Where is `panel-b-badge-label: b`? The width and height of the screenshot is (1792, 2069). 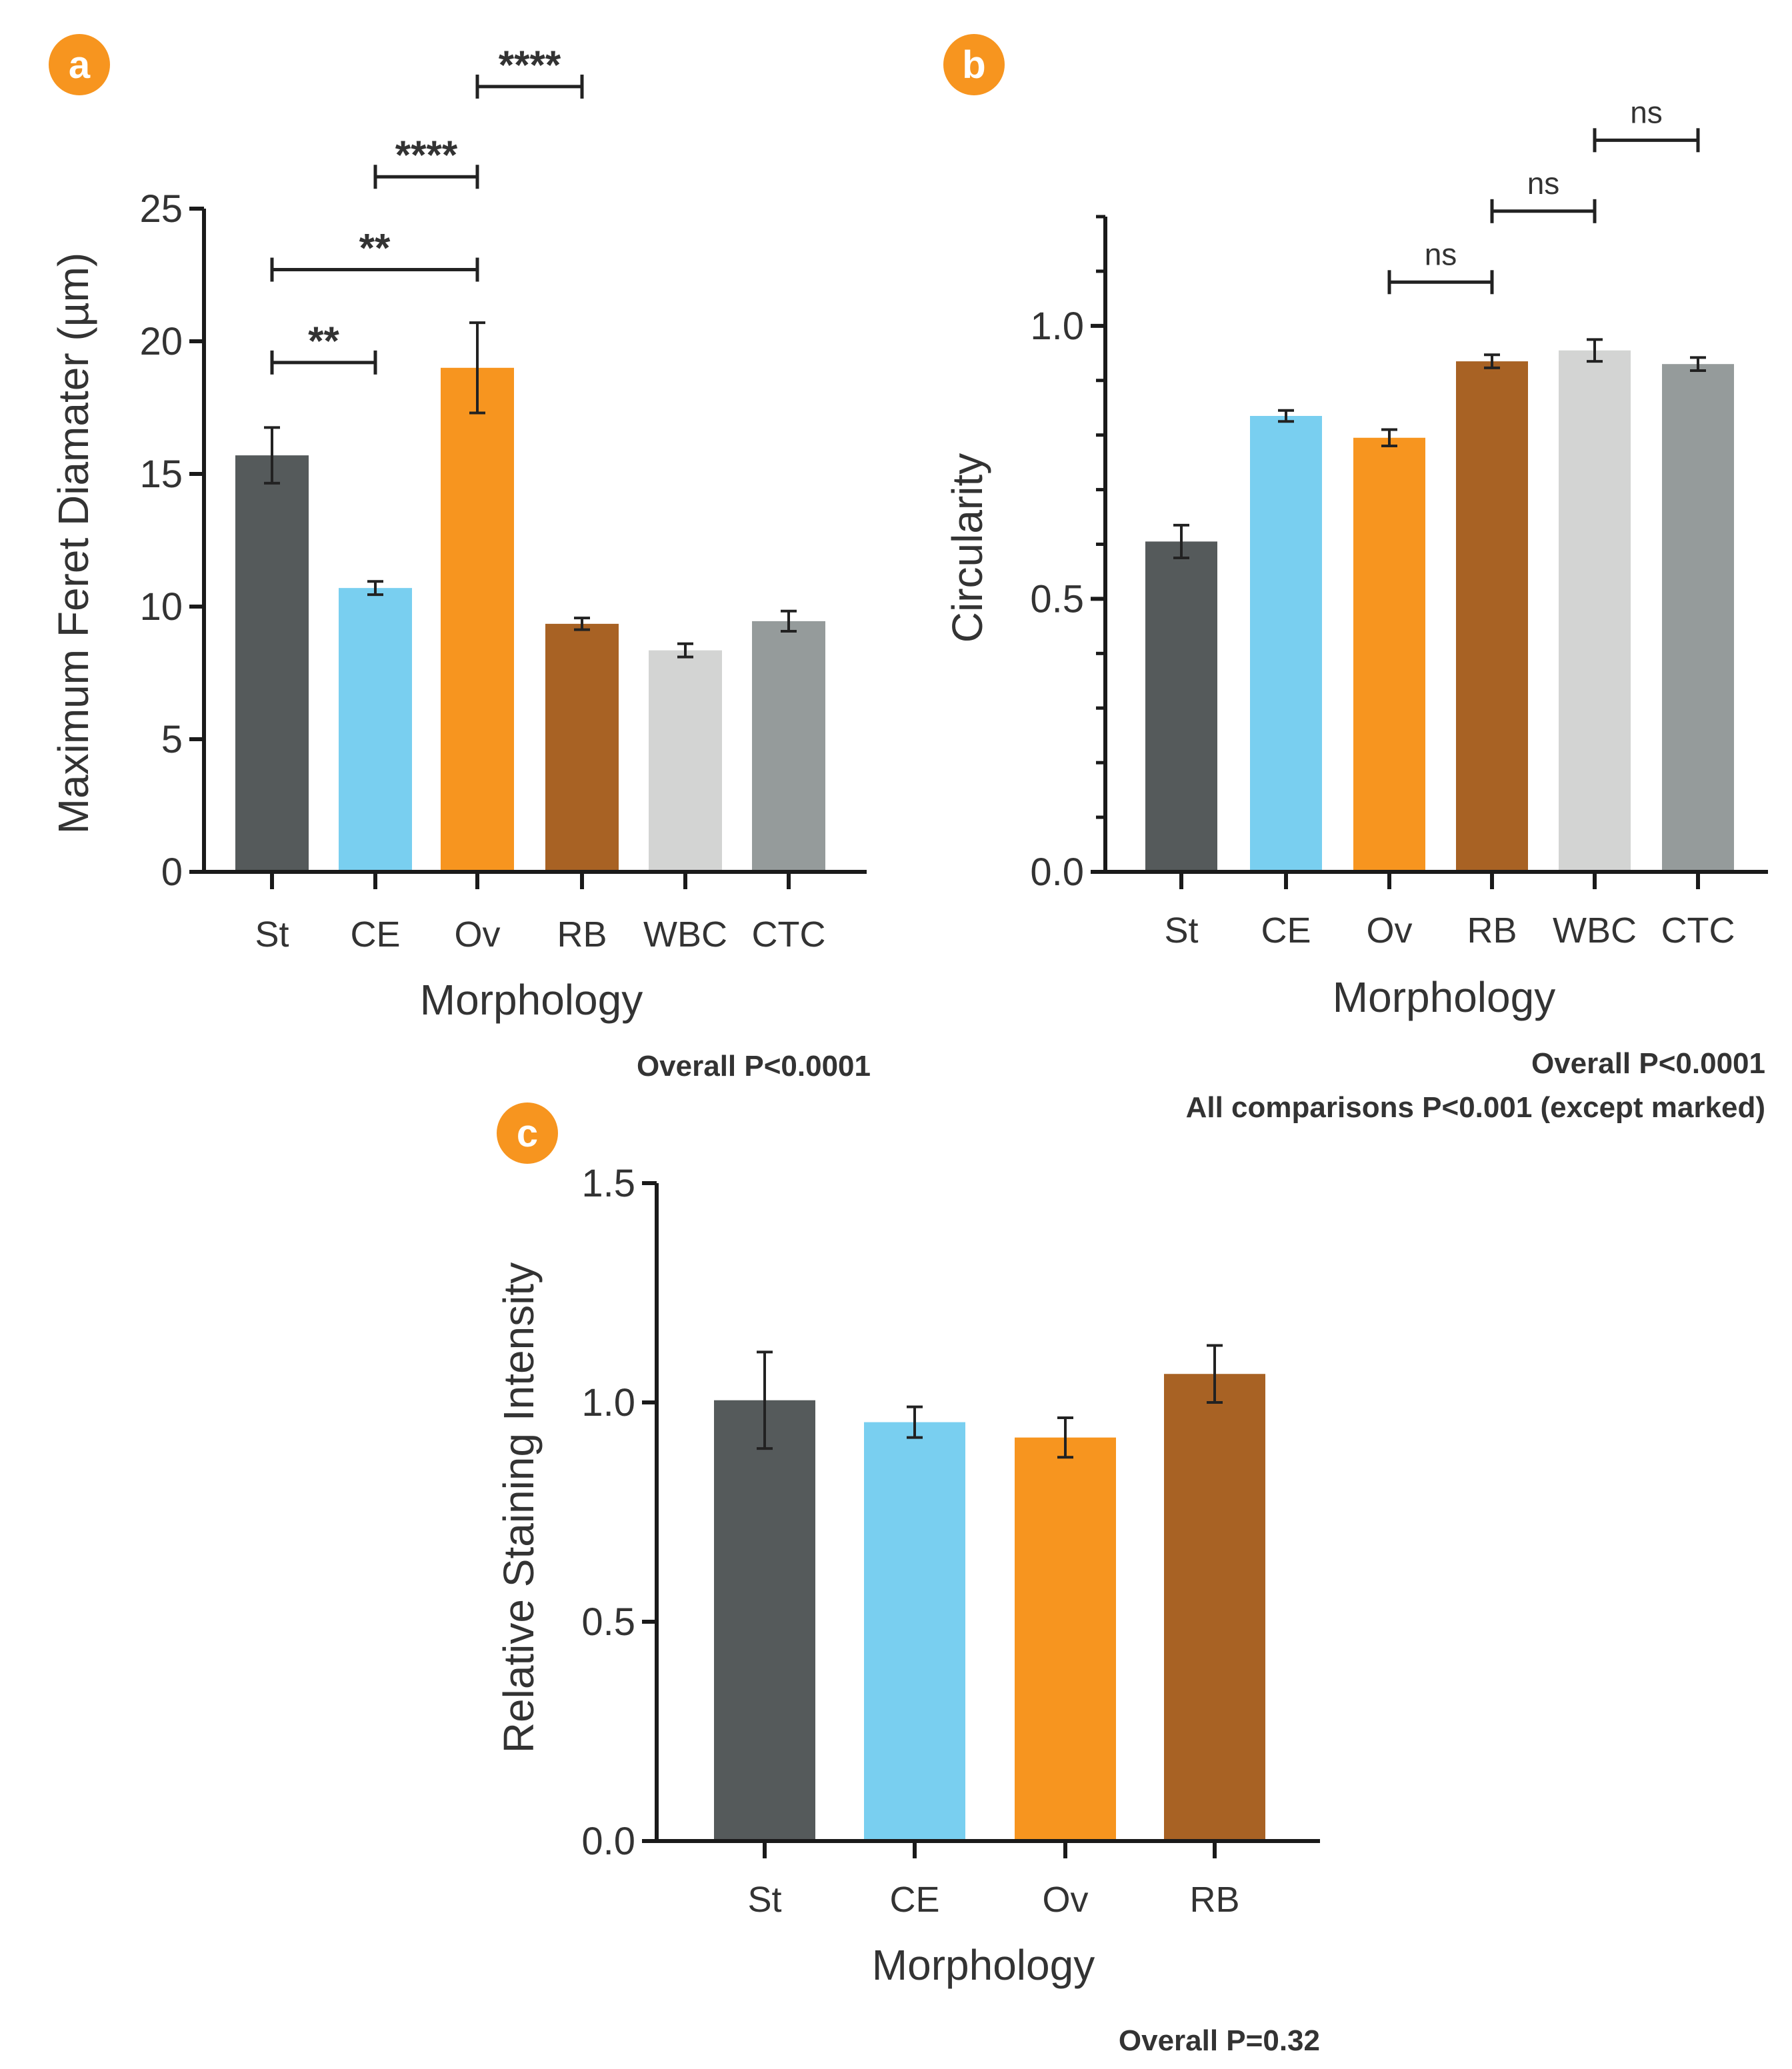
panel-b-badge-label: b is located at coordinates (973, 65).